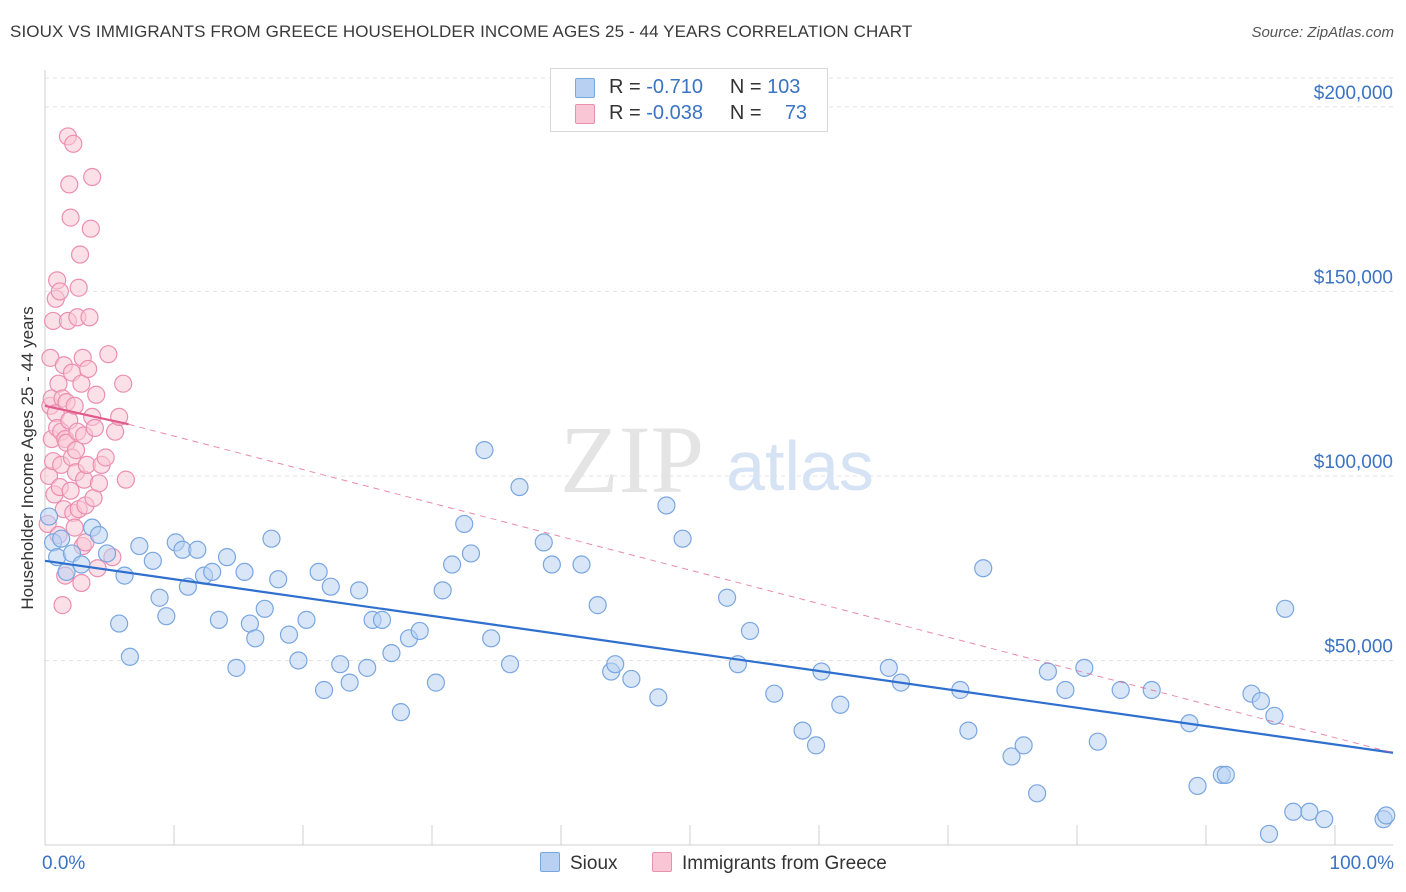  What do you see at coordinates (1353, 462) in the screenshot?
I see `y-tick-label: $100,000` at bounding box center [1353, 462].